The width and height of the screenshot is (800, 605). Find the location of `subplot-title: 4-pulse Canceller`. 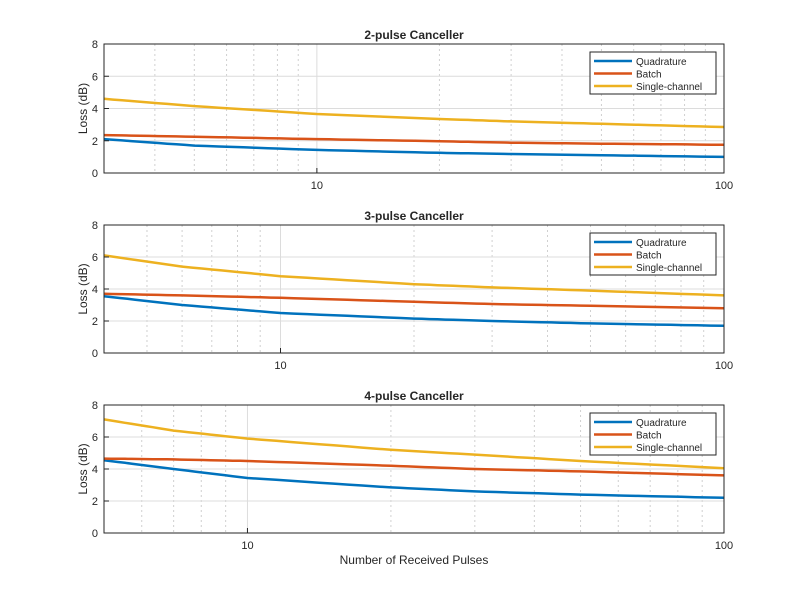

subplot-title: 4-pulse Canceller is located at coordinates (414, 396).